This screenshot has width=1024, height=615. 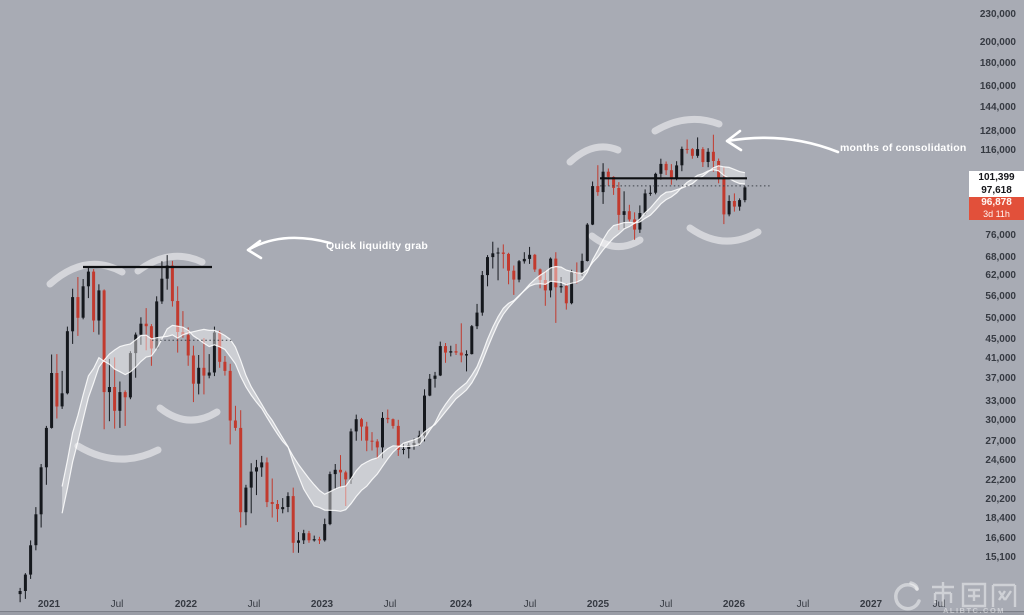 What do you see at coordinates (996, 177) in the screenshot?
I see `price-label-upper: 101,399` at bounding box center [996, 177].